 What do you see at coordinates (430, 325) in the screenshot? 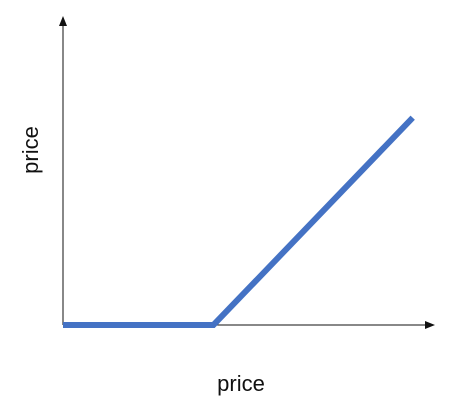
I see `x-axis-arrow-icon` at bounding box center [430, 325].